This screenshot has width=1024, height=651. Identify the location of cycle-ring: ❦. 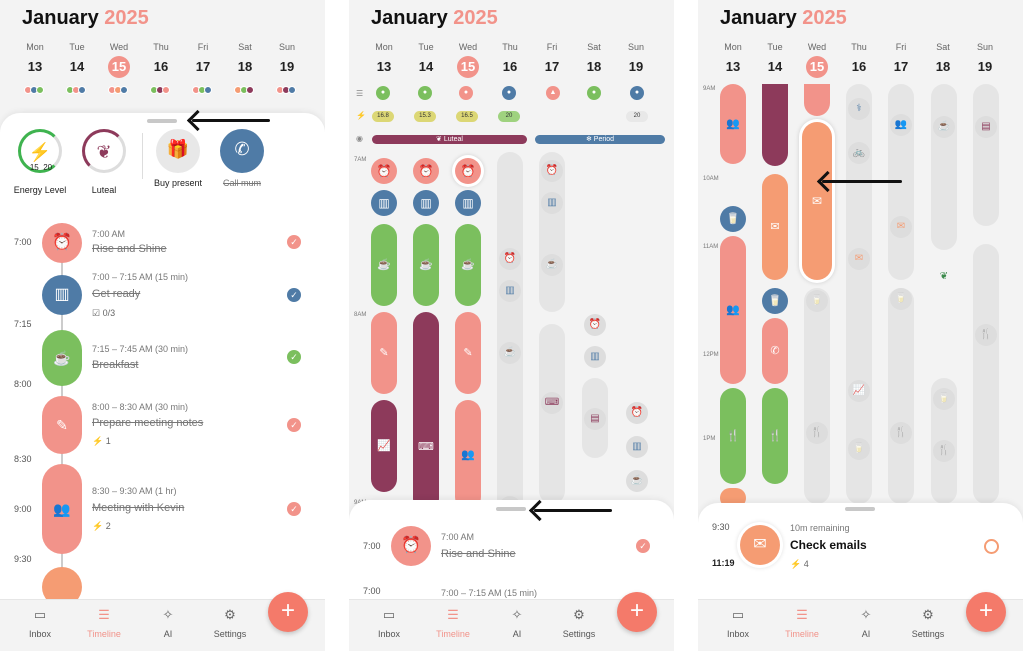
(104, 151).